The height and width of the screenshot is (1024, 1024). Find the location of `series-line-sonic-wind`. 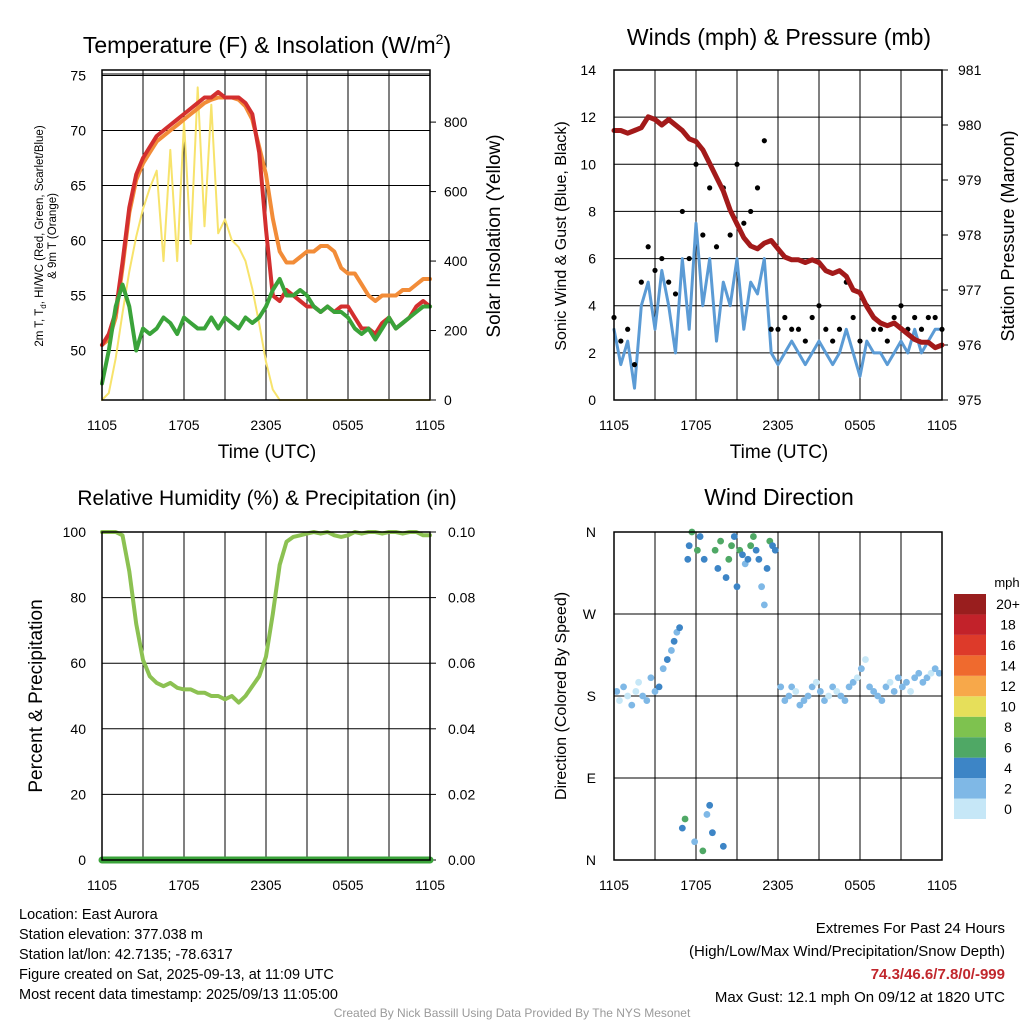

series-line-sonic-wind is located at coordinates (778, 305).